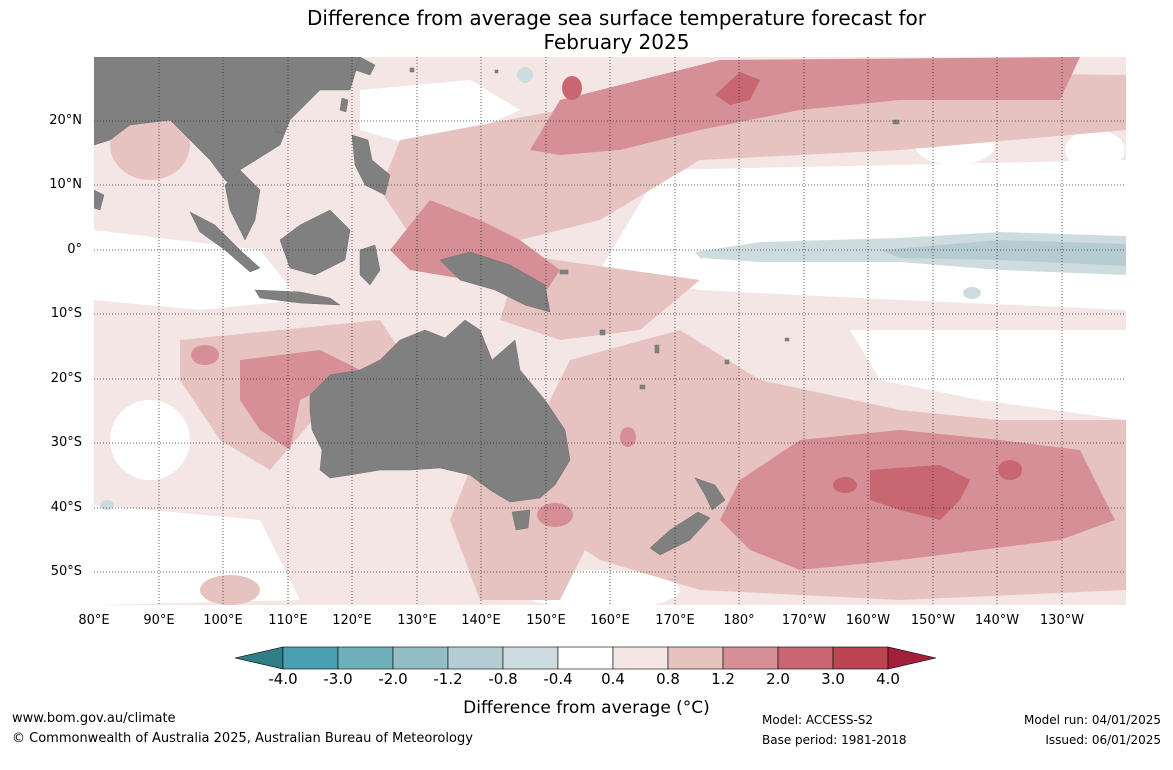  I want to click on lat-label-40s: 40°S, so click(66, 507).